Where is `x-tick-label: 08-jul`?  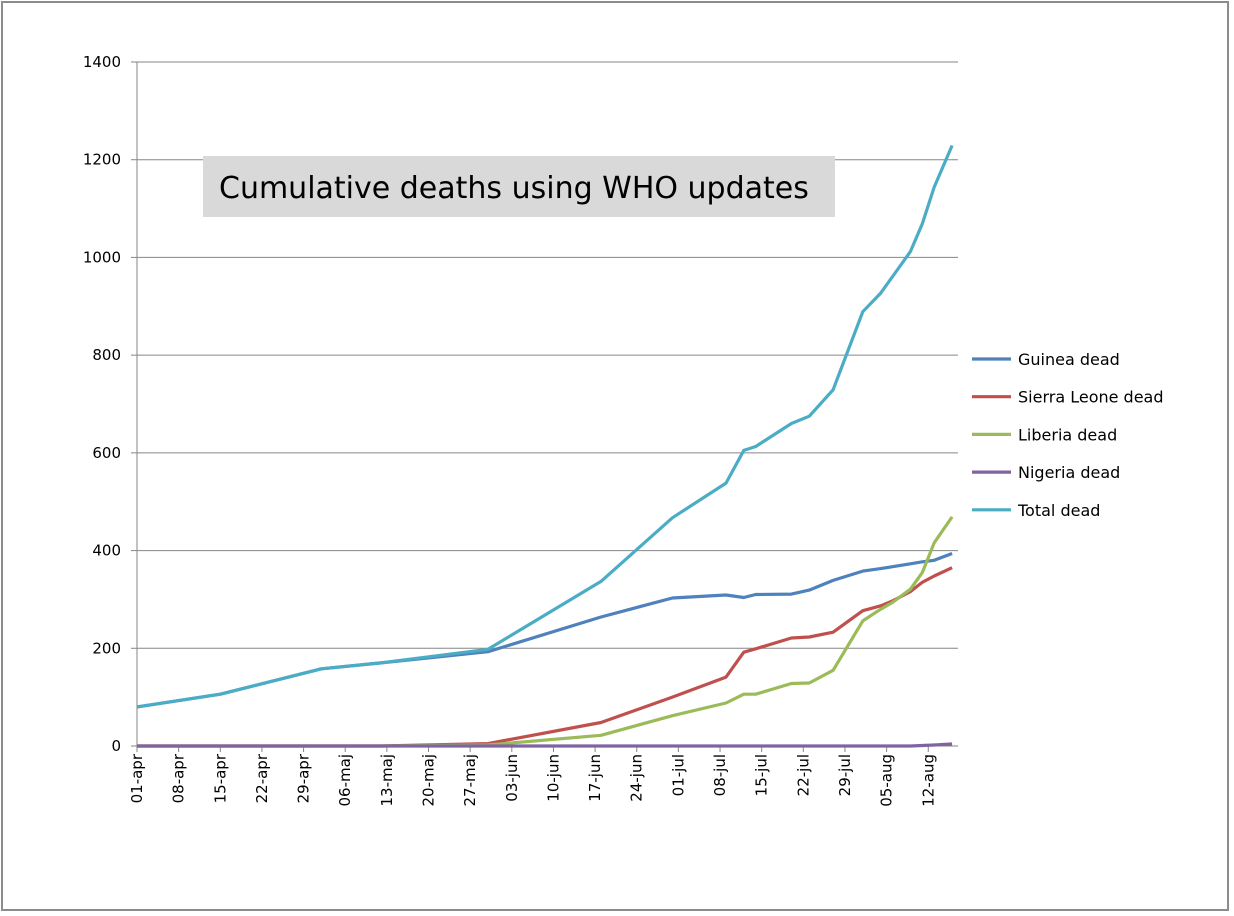
x-tick-label: 08-jul is located at coordinates (720, 775).